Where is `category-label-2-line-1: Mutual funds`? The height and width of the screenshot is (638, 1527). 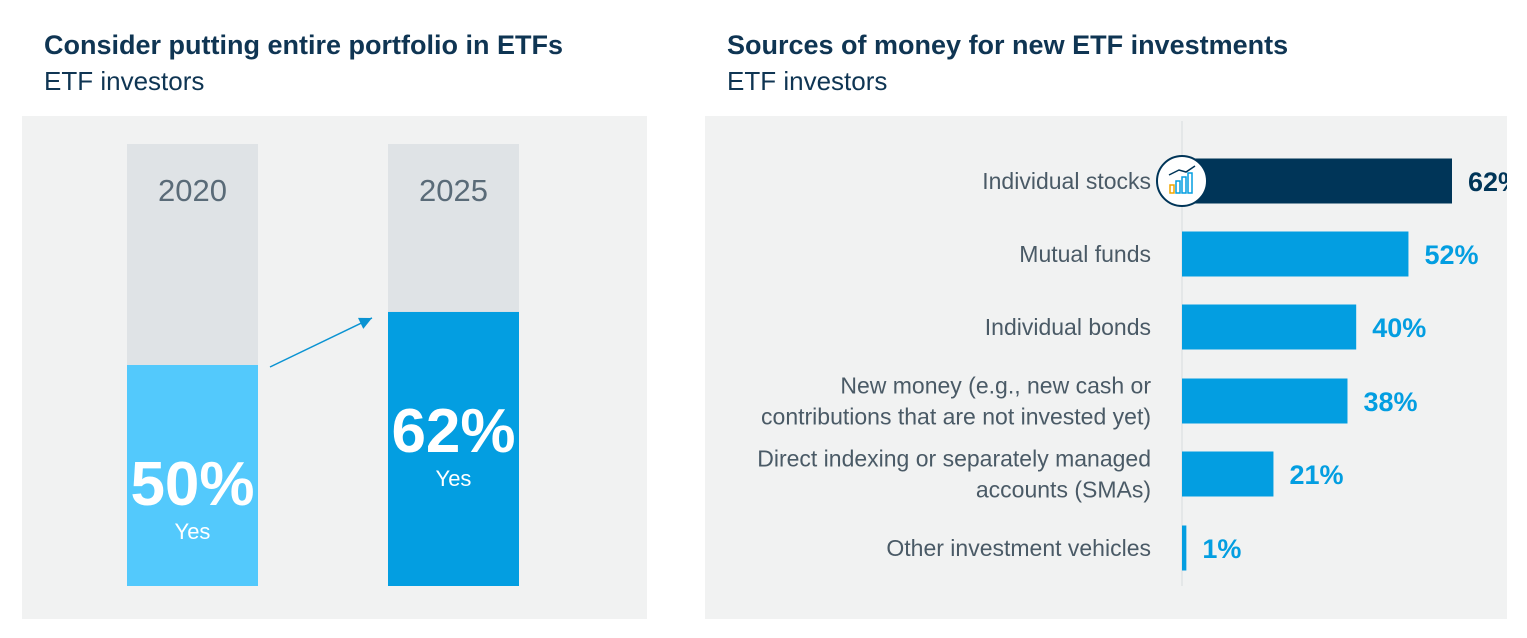
category-label-2-line-1: Mutual funds is located at coordinates (1085, 254).